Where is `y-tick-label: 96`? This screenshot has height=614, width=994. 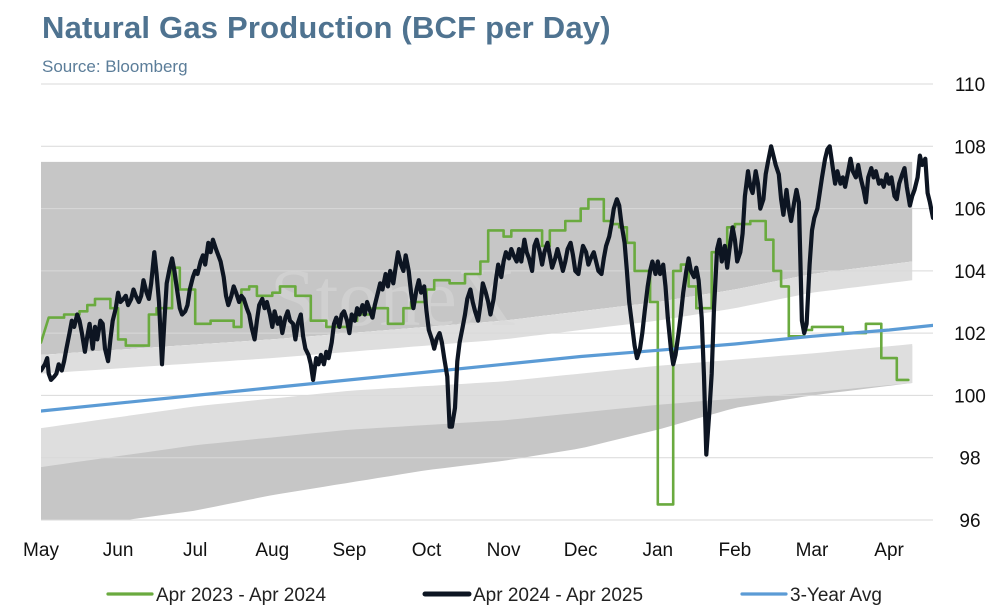
y-tick-label: 96 is located at coordinates (969, 521).